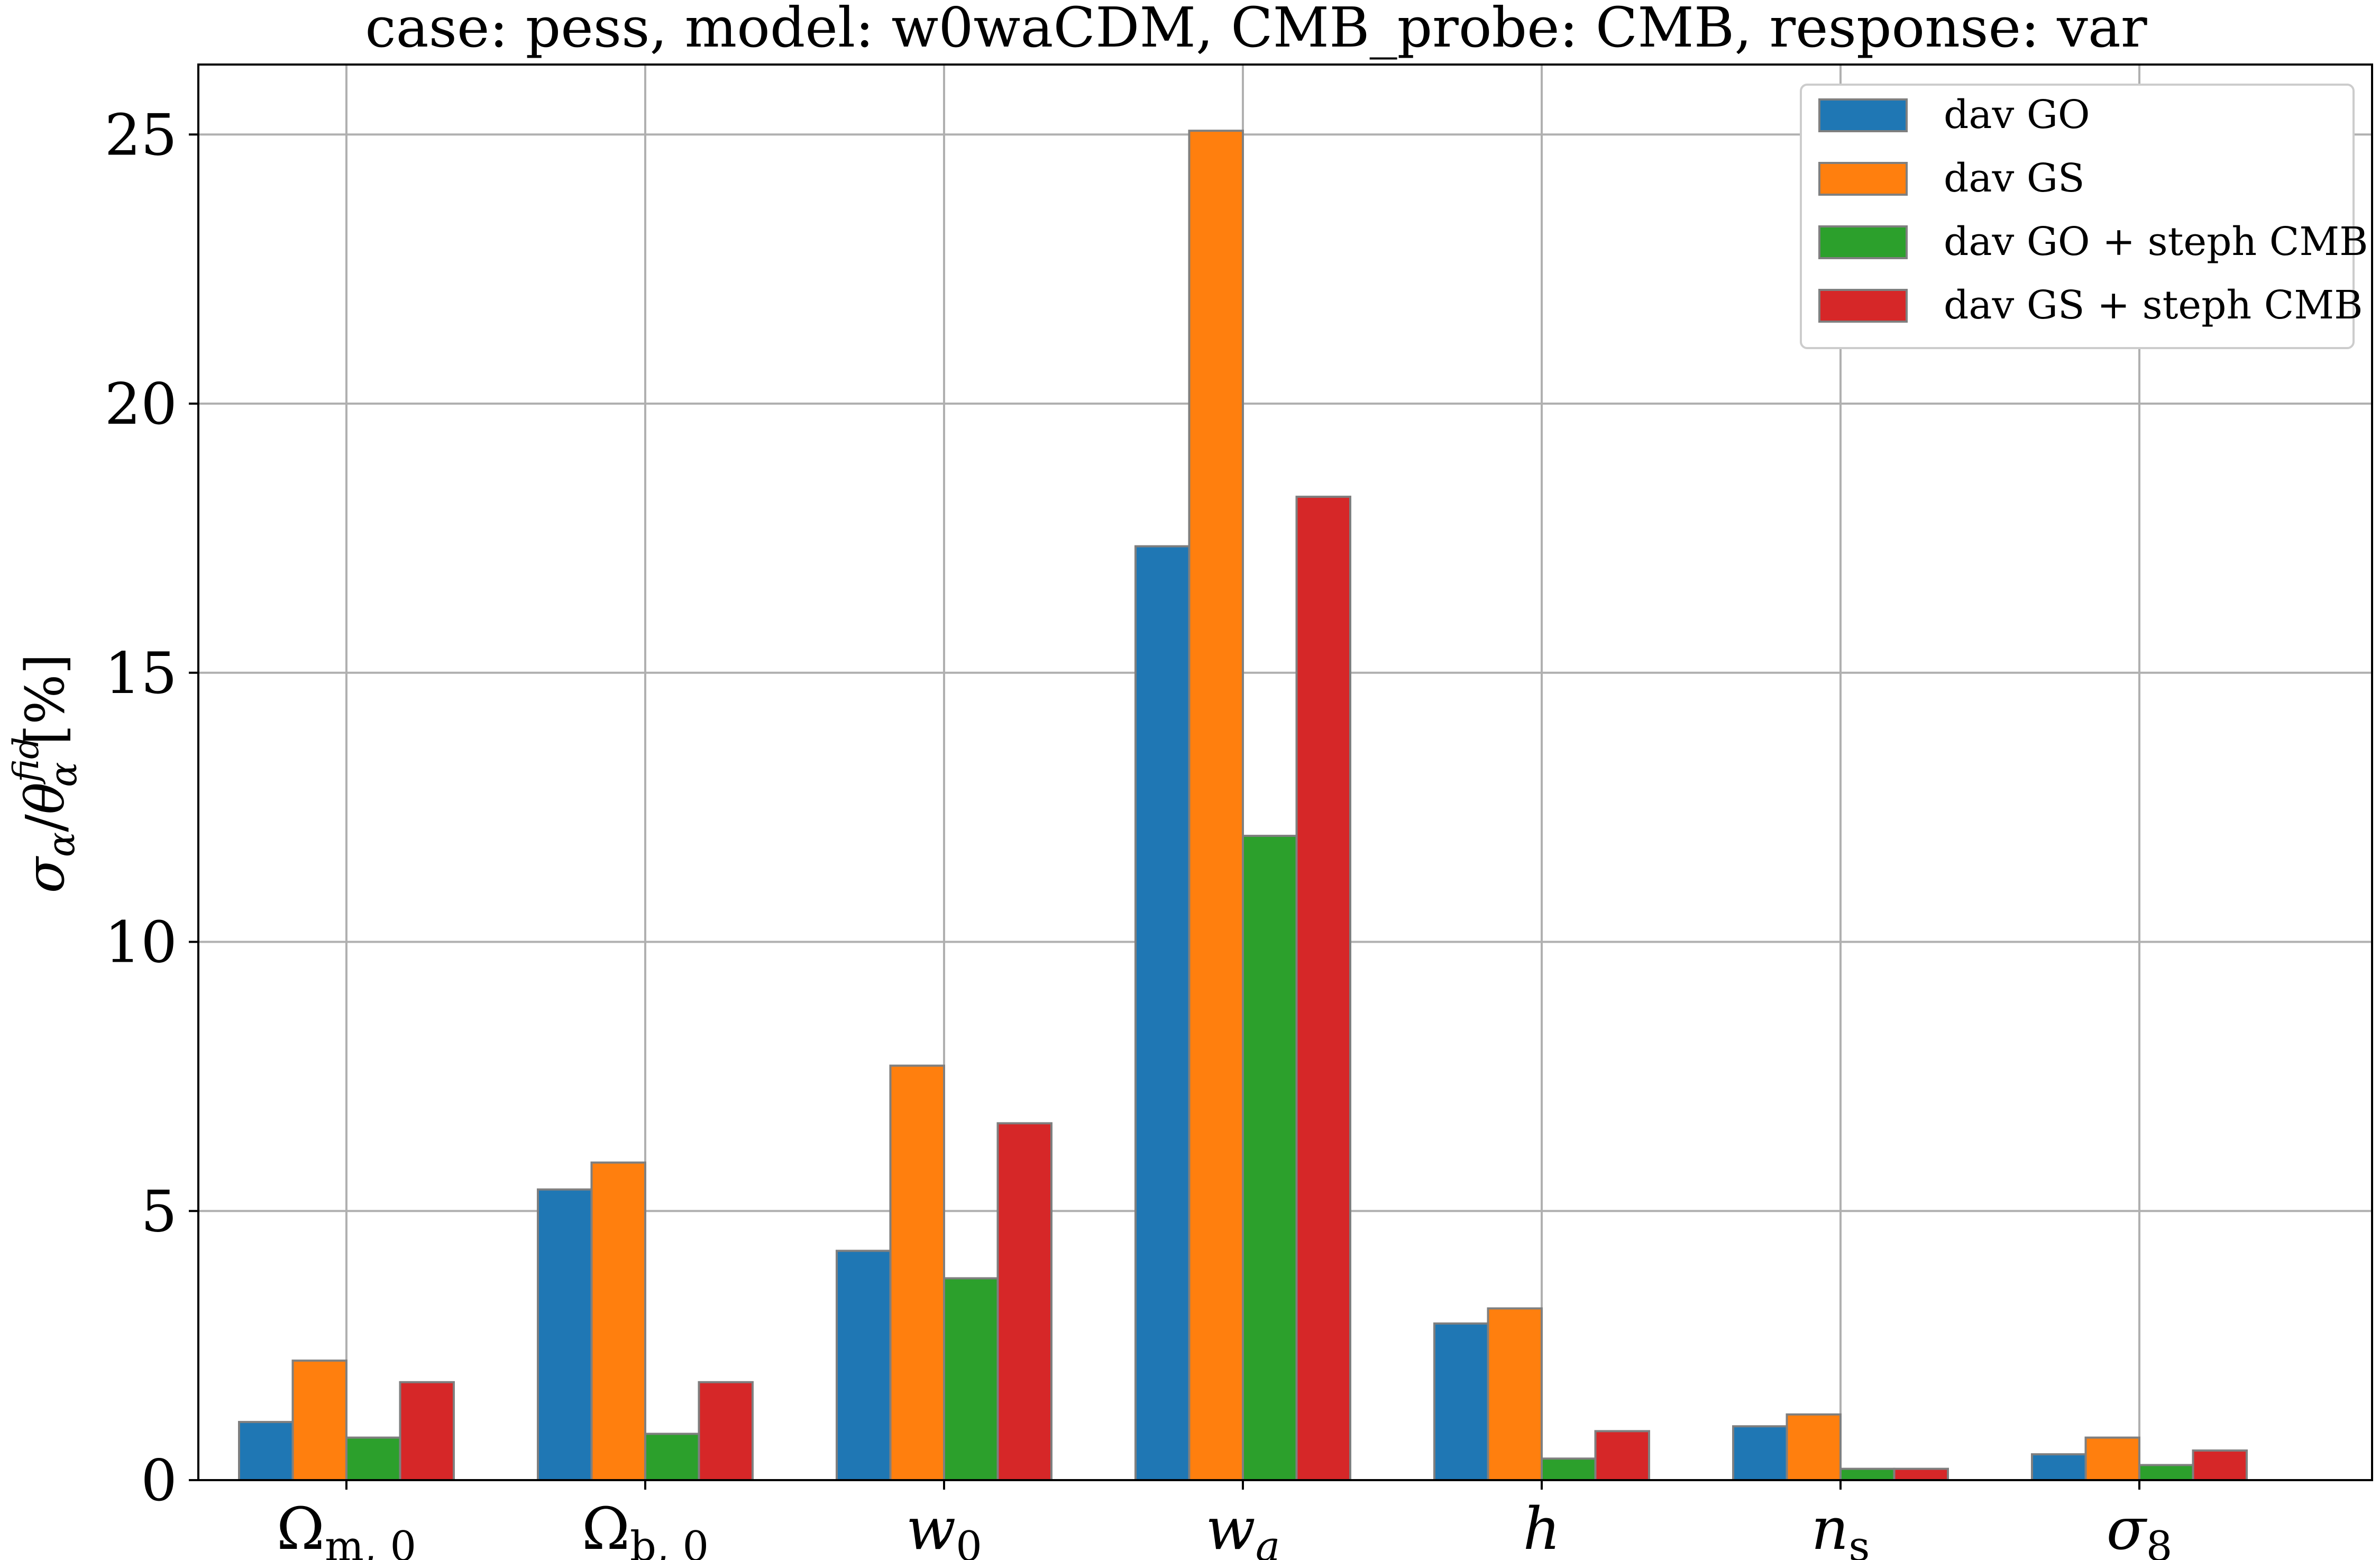  Describe the element at coordinates (1840, 1527) in the screenshot. I see `x-tick-label: ns` at that location.